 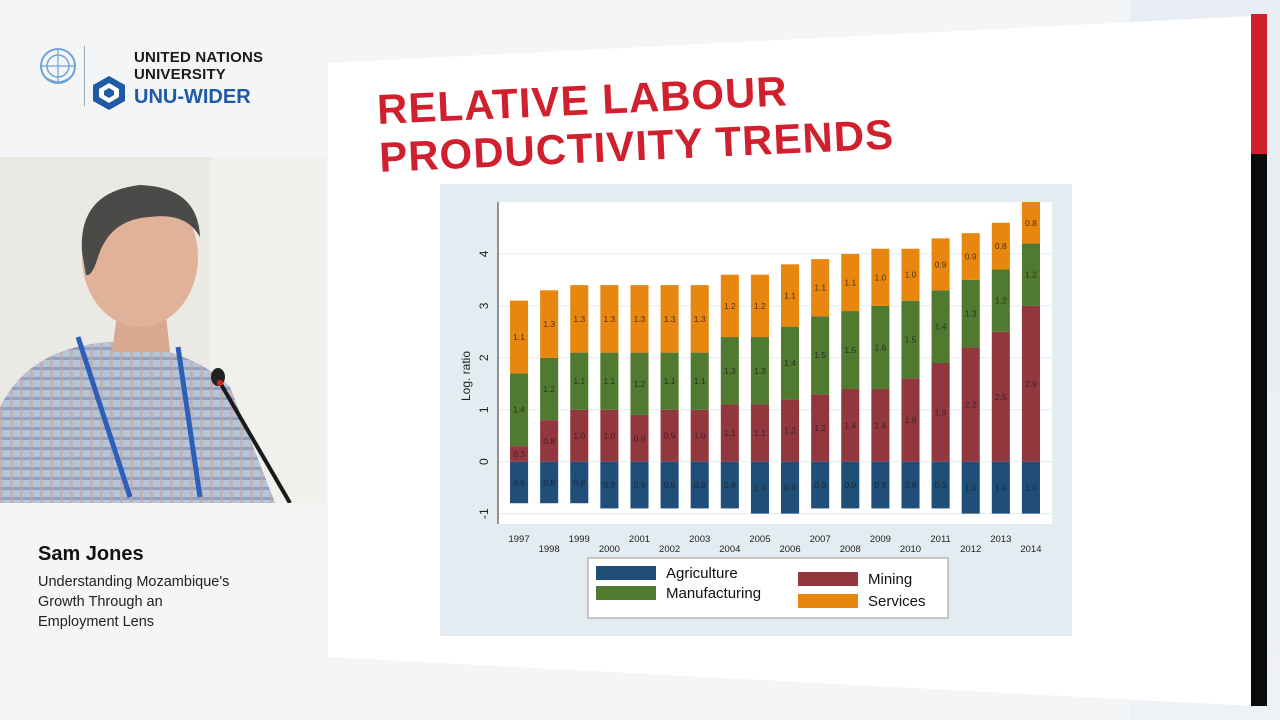 I want to click on bar-services-2000, so click(x=609, y=319).